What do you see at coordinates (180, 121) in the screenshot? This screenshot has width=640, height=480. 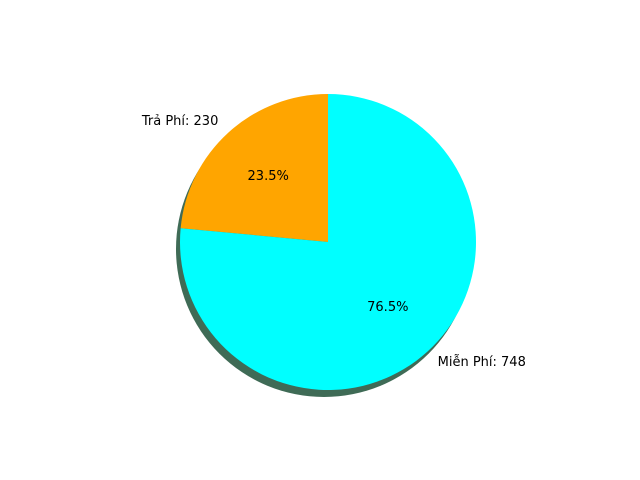 I see `pie-category-label-0: Trả Phí: 230` at bounding box center [180, 121].